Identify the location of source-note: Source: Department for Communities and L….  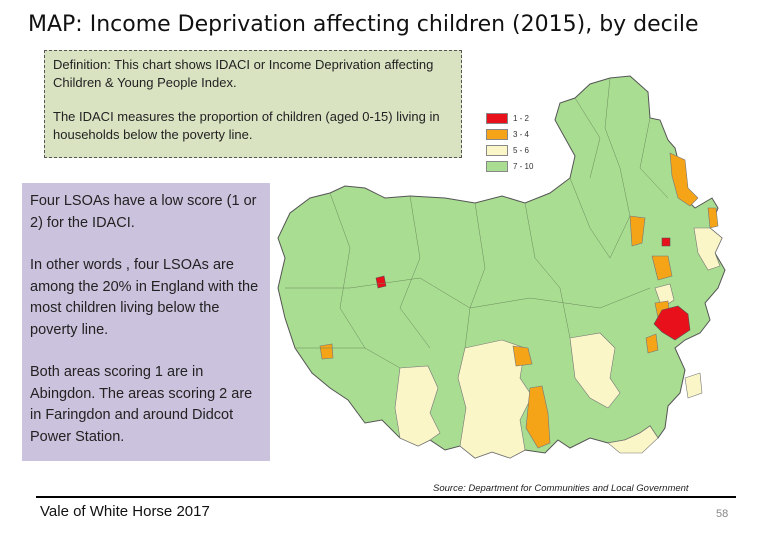
(561, 488).